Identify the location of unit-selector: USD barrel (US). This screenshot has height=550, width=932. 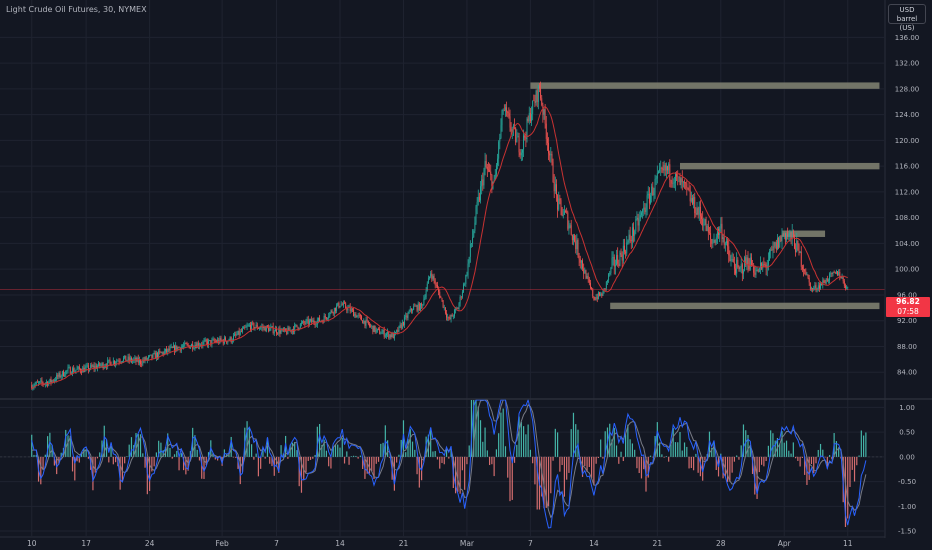
(907, 18).